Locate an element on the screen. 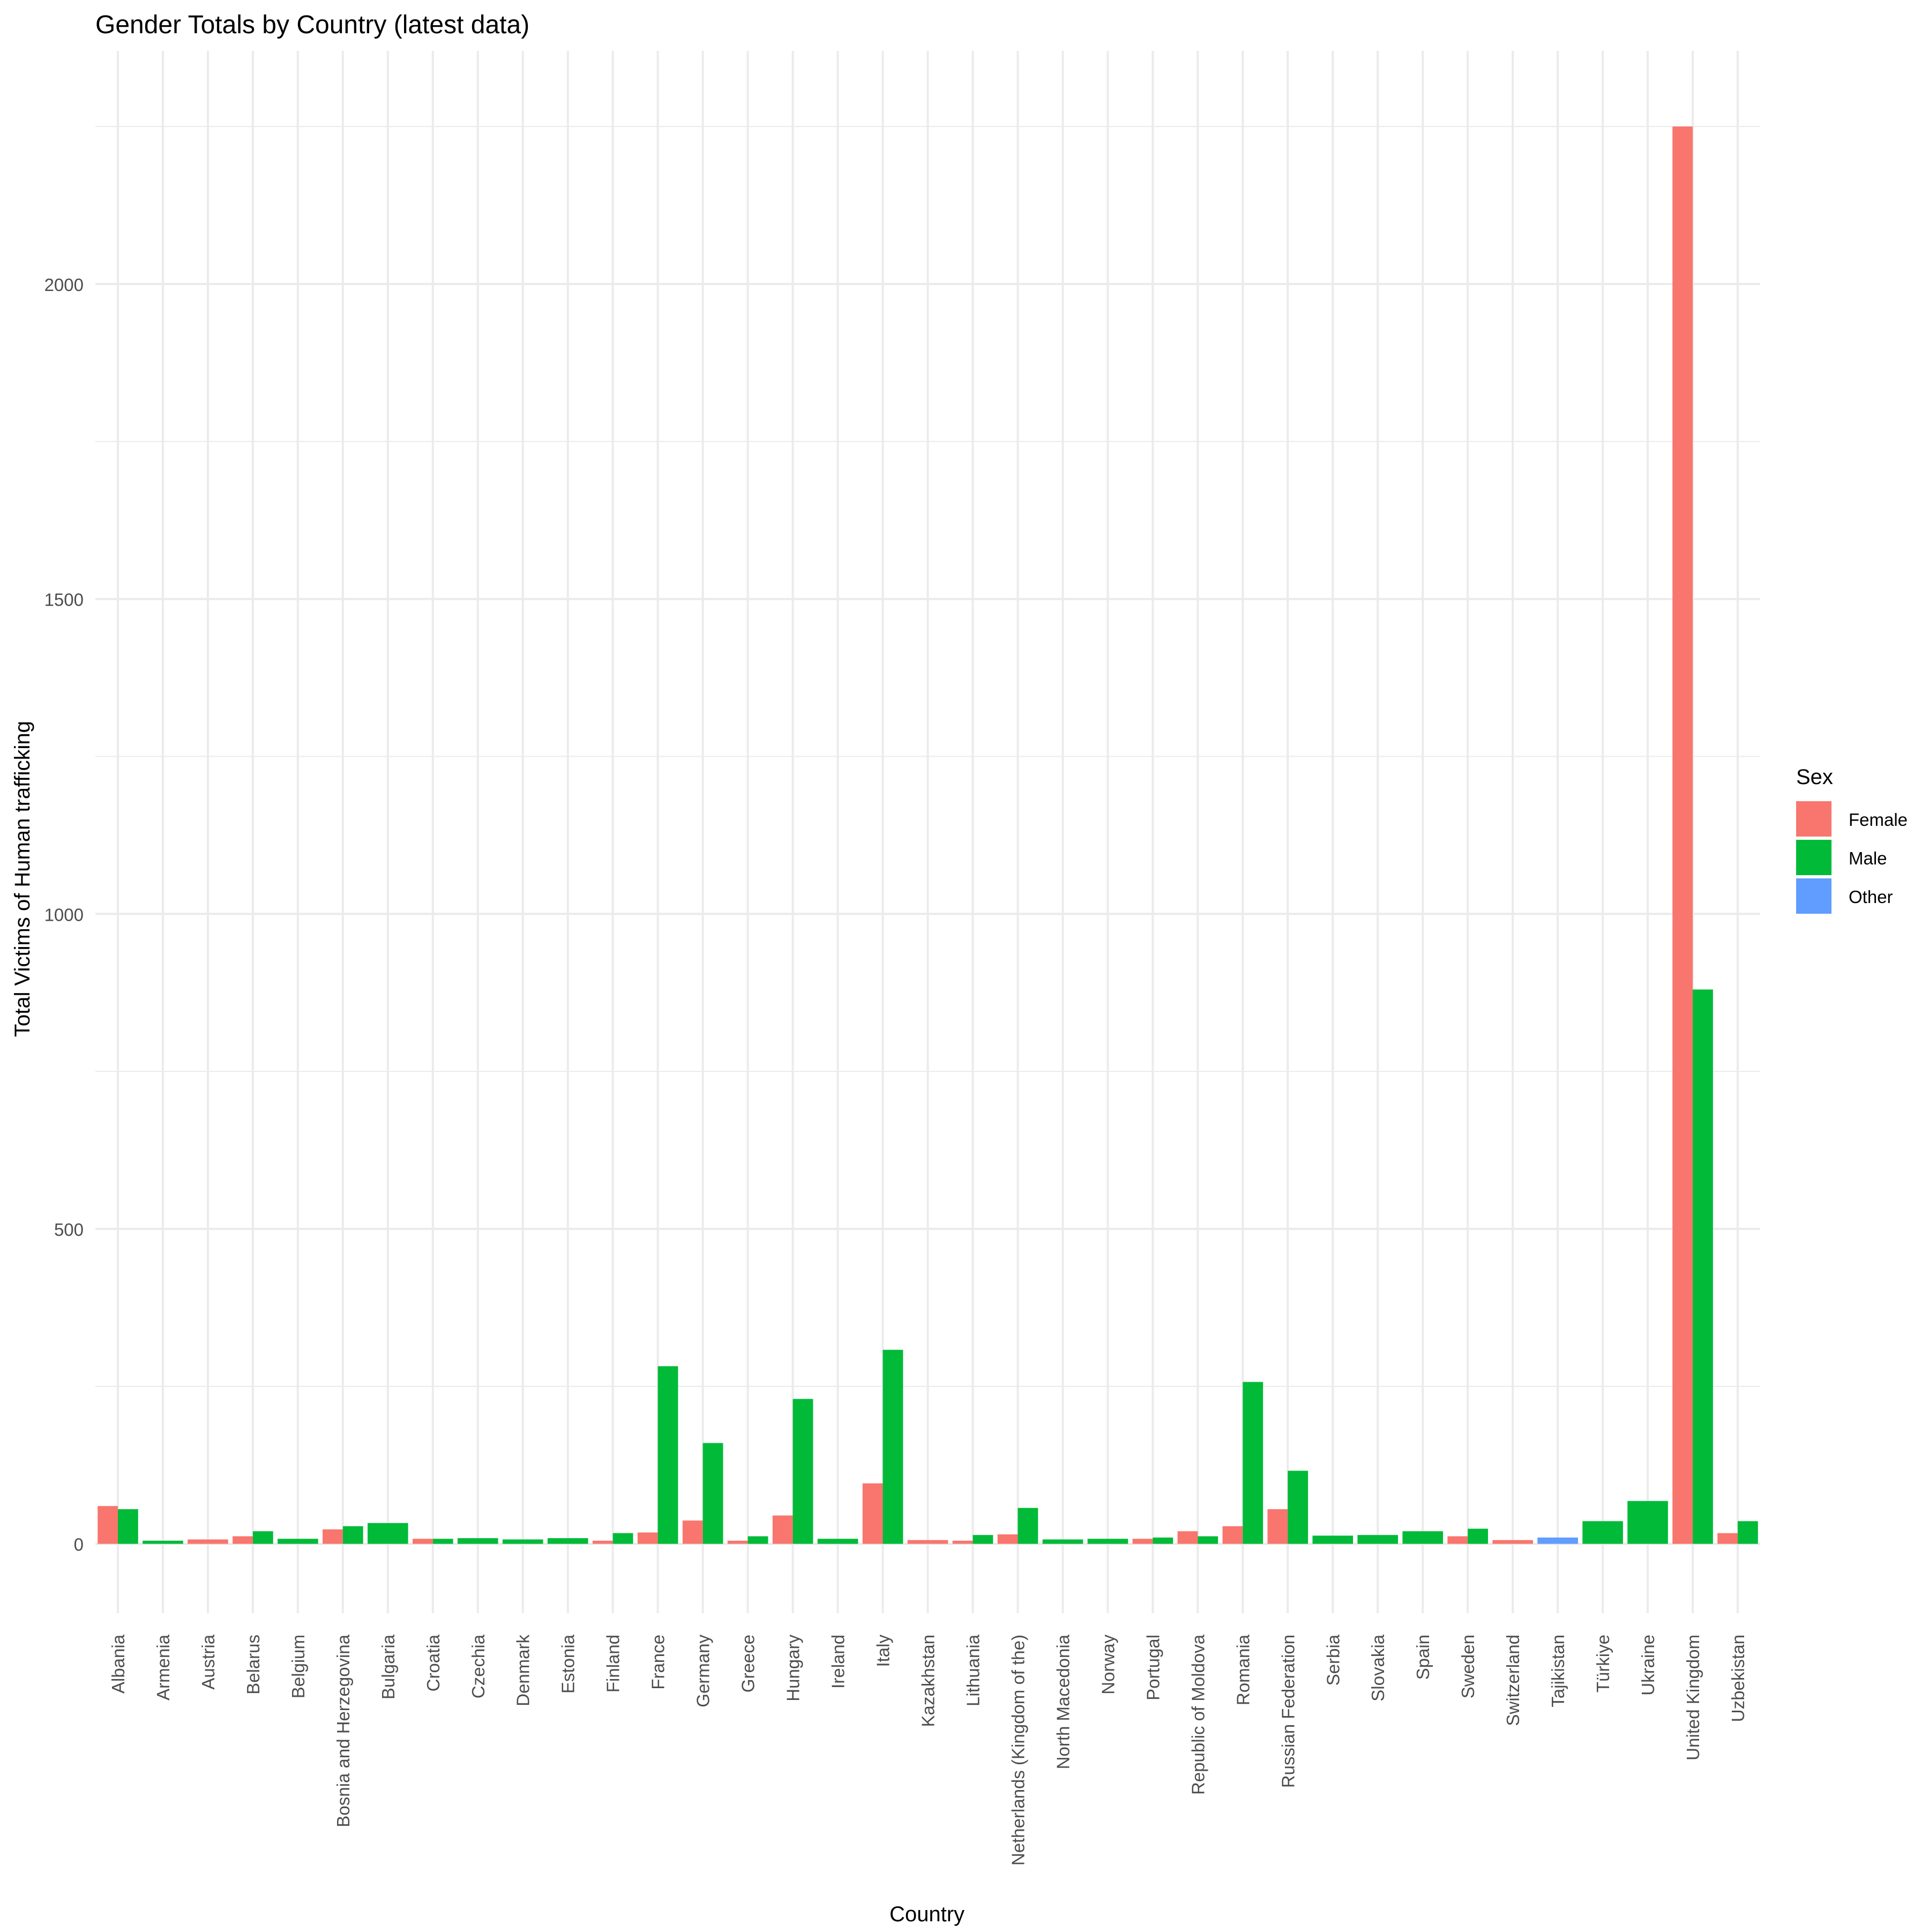 The height and width of the screenshot is (1932, 1929). y-axis-label: Total Victims of Human trafficking is located at coordinates (22, 879).